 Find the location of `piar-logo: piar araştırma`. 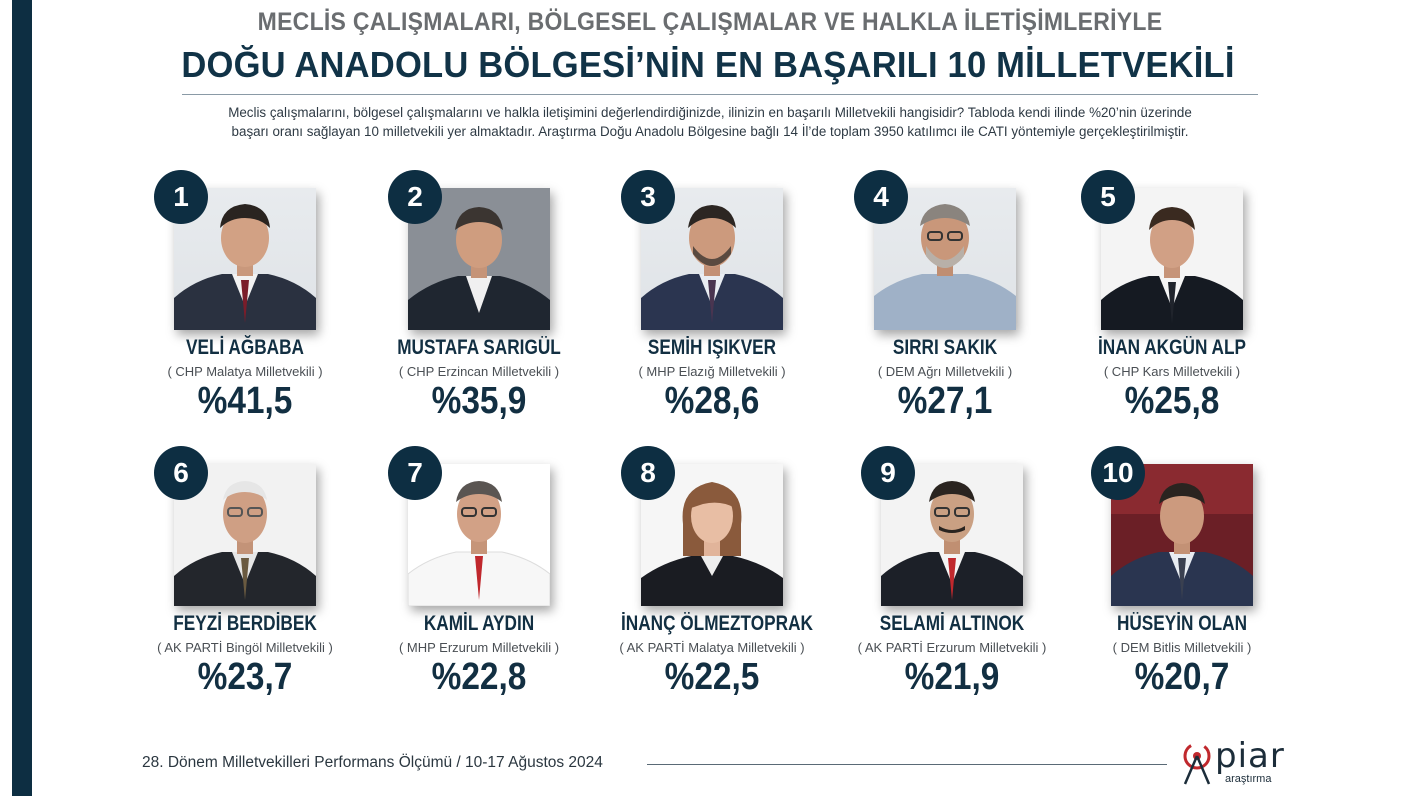

piar-logo: piar araştırma is located at coordinates (1245, 763).